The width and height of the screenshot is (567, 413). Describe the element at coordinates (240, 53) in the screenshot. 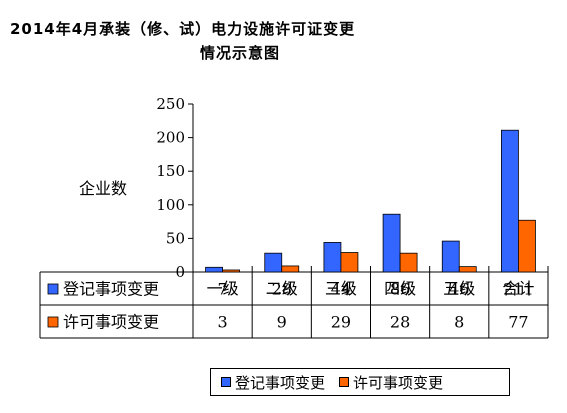

I see `chart-subtitle: 情况示意图` at that location.